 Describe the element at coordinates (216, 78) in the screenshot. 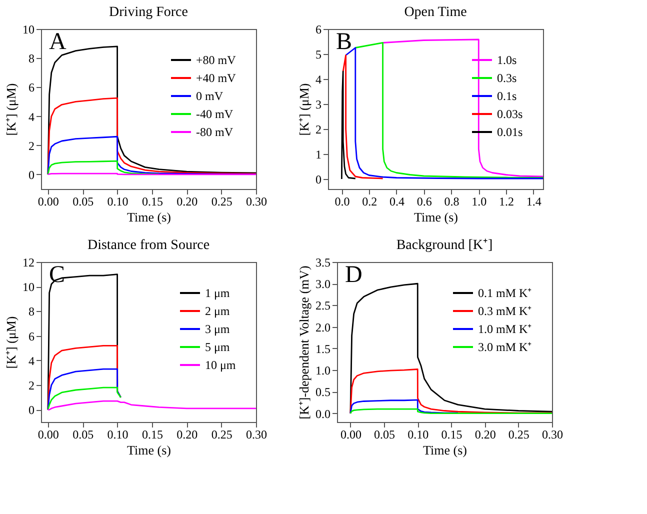

I see `legend-label: +40 mV` at that location.